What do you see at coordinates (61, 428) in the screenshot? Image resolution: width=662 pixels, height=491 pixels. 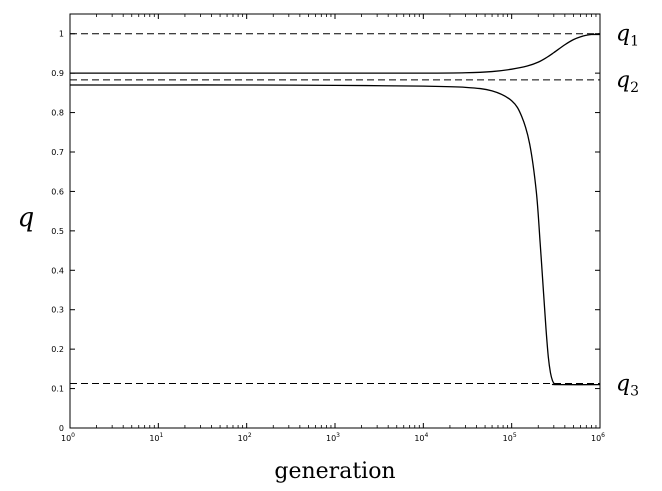 I see `y-tick-label: 0` at bounding box center [61, 428].